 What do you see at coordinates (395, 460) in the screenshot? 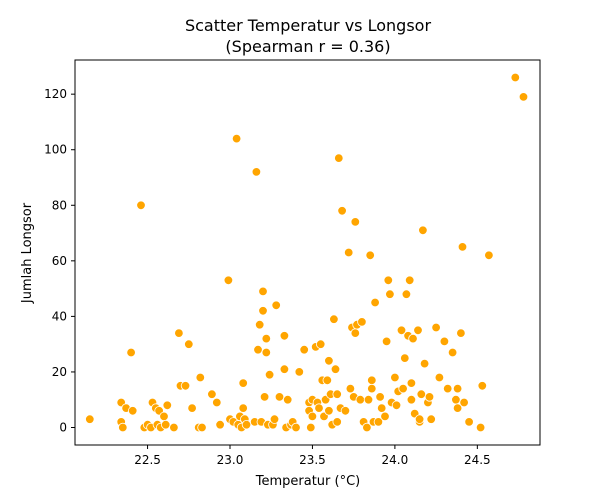
I see `x-tick-label: 24.0` at bounding box center [395, 460].